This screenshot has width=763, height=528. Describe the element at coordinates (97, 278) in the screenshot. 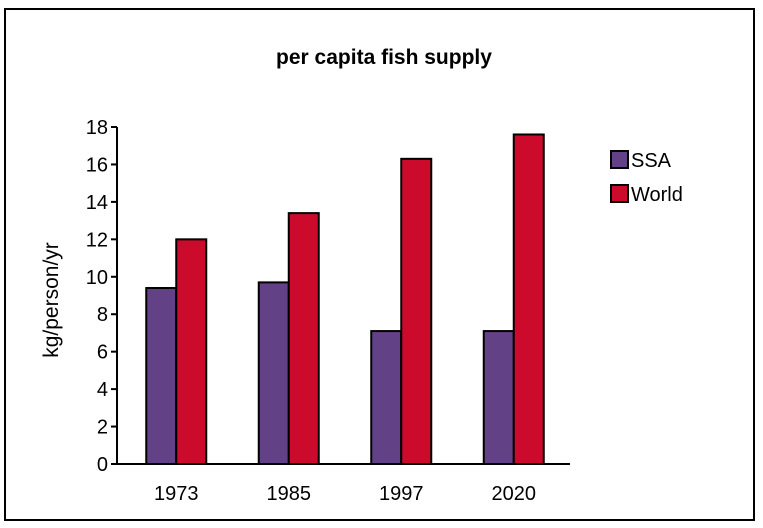

I see `y-tick-label: 10` at that location.